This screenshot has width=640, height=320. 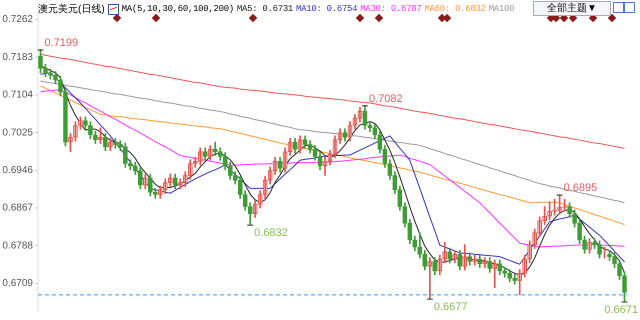 I want to click on y-tick-label: 0.7025, so click(x=18, y=132).